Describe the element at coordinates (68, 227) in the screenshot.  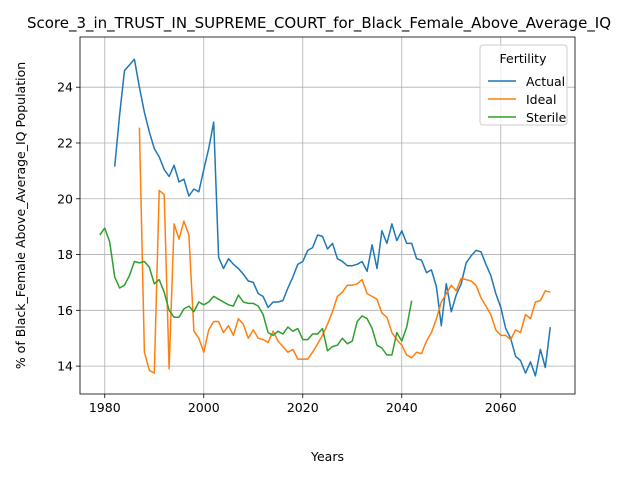
I see `y-axis: 14 16 18 20 22 24` at that location.